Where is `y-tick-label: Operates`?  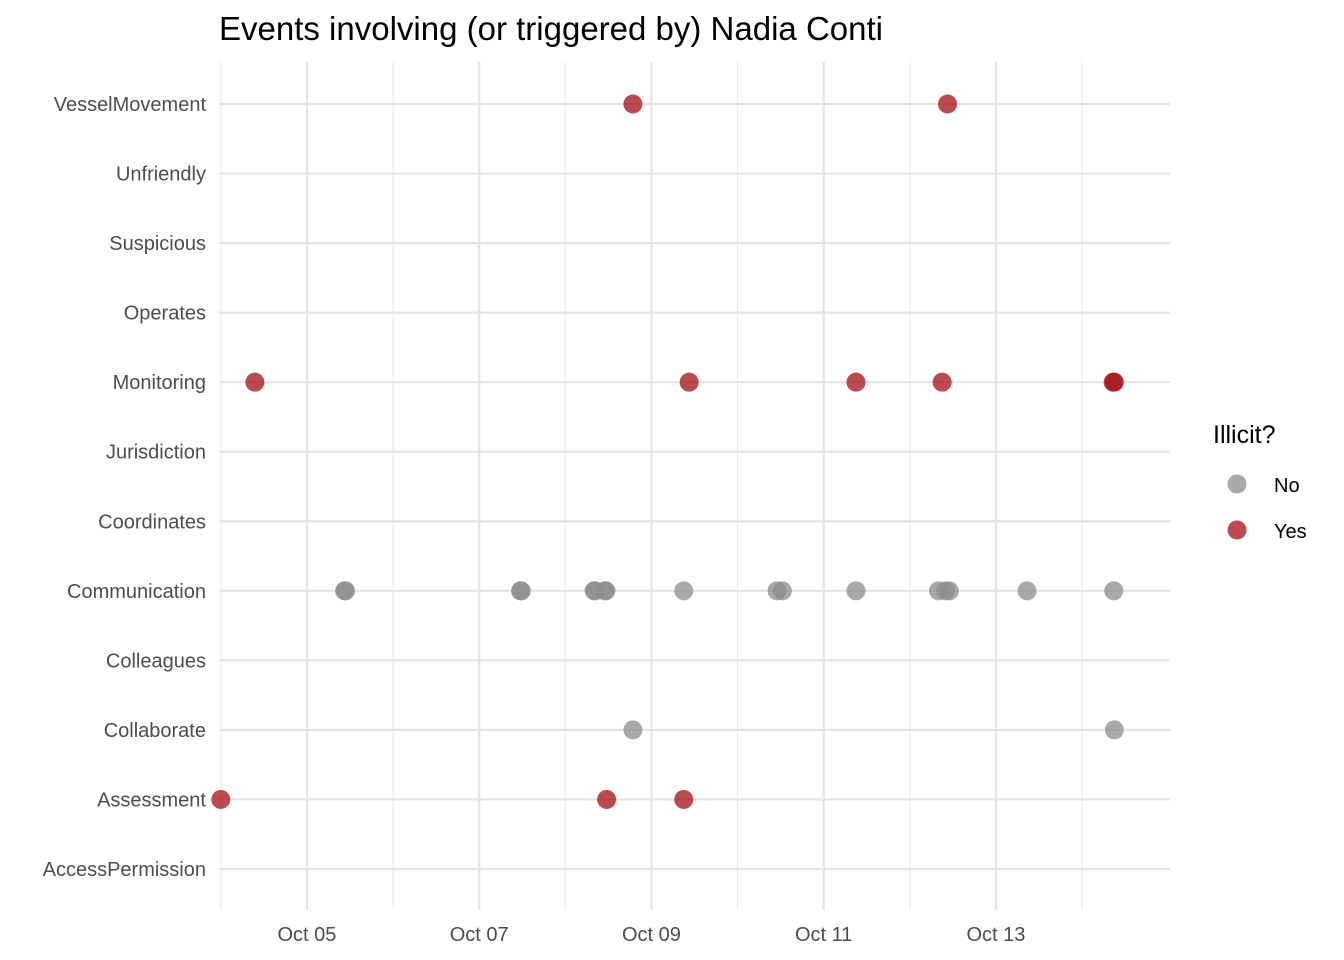 y-tick-label: Operates is located at coordinates (165, 314).